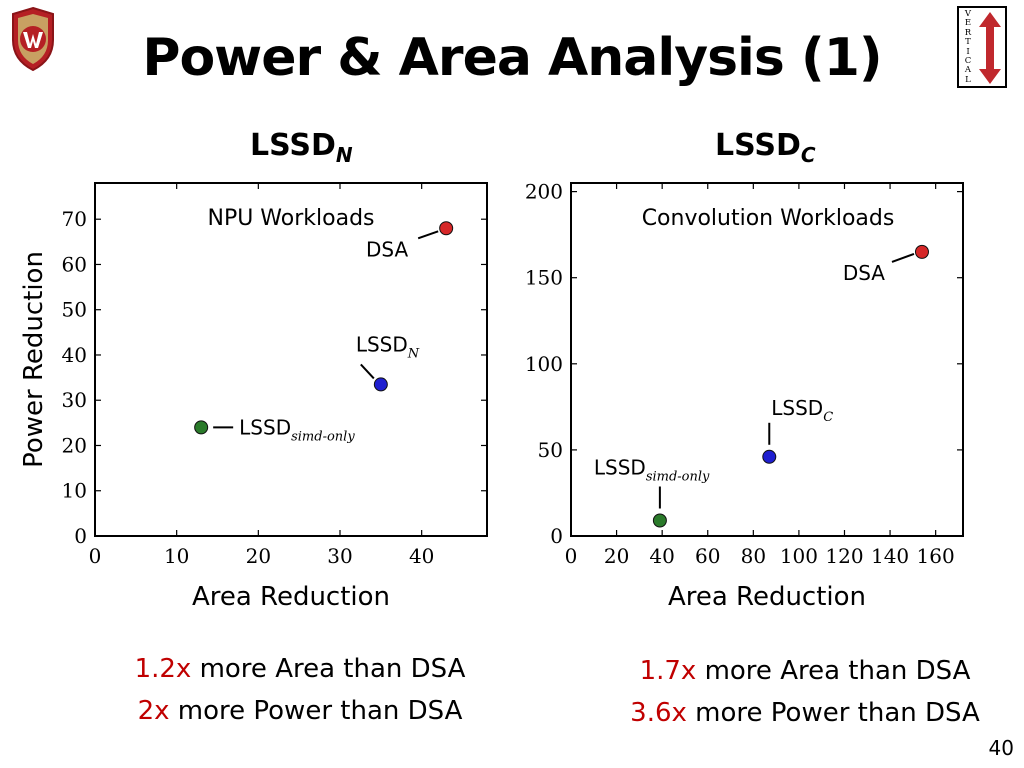  What do you see at coordinates (290, 218) in the screenshot?
I see `chart-title: NPU Workloads` at bounding box center [290, 218].